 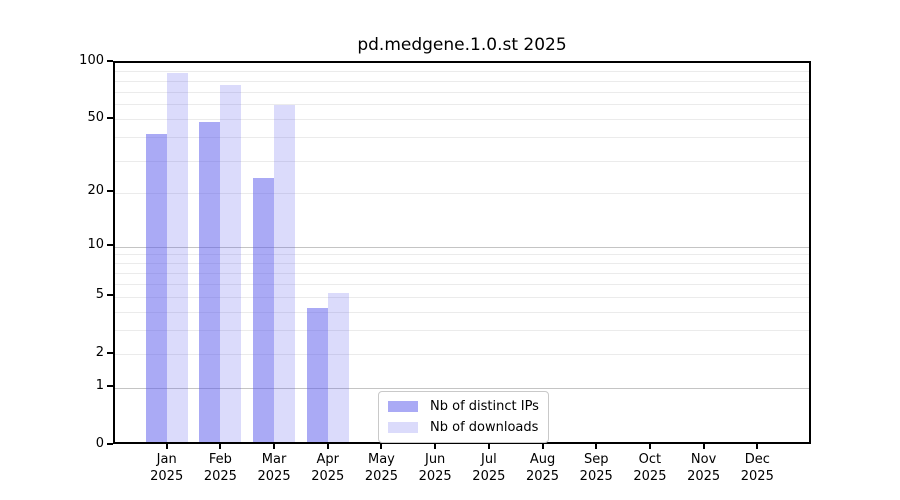 I want to click on x-tick-label: Jun 2025, so click(x=435, y=468).